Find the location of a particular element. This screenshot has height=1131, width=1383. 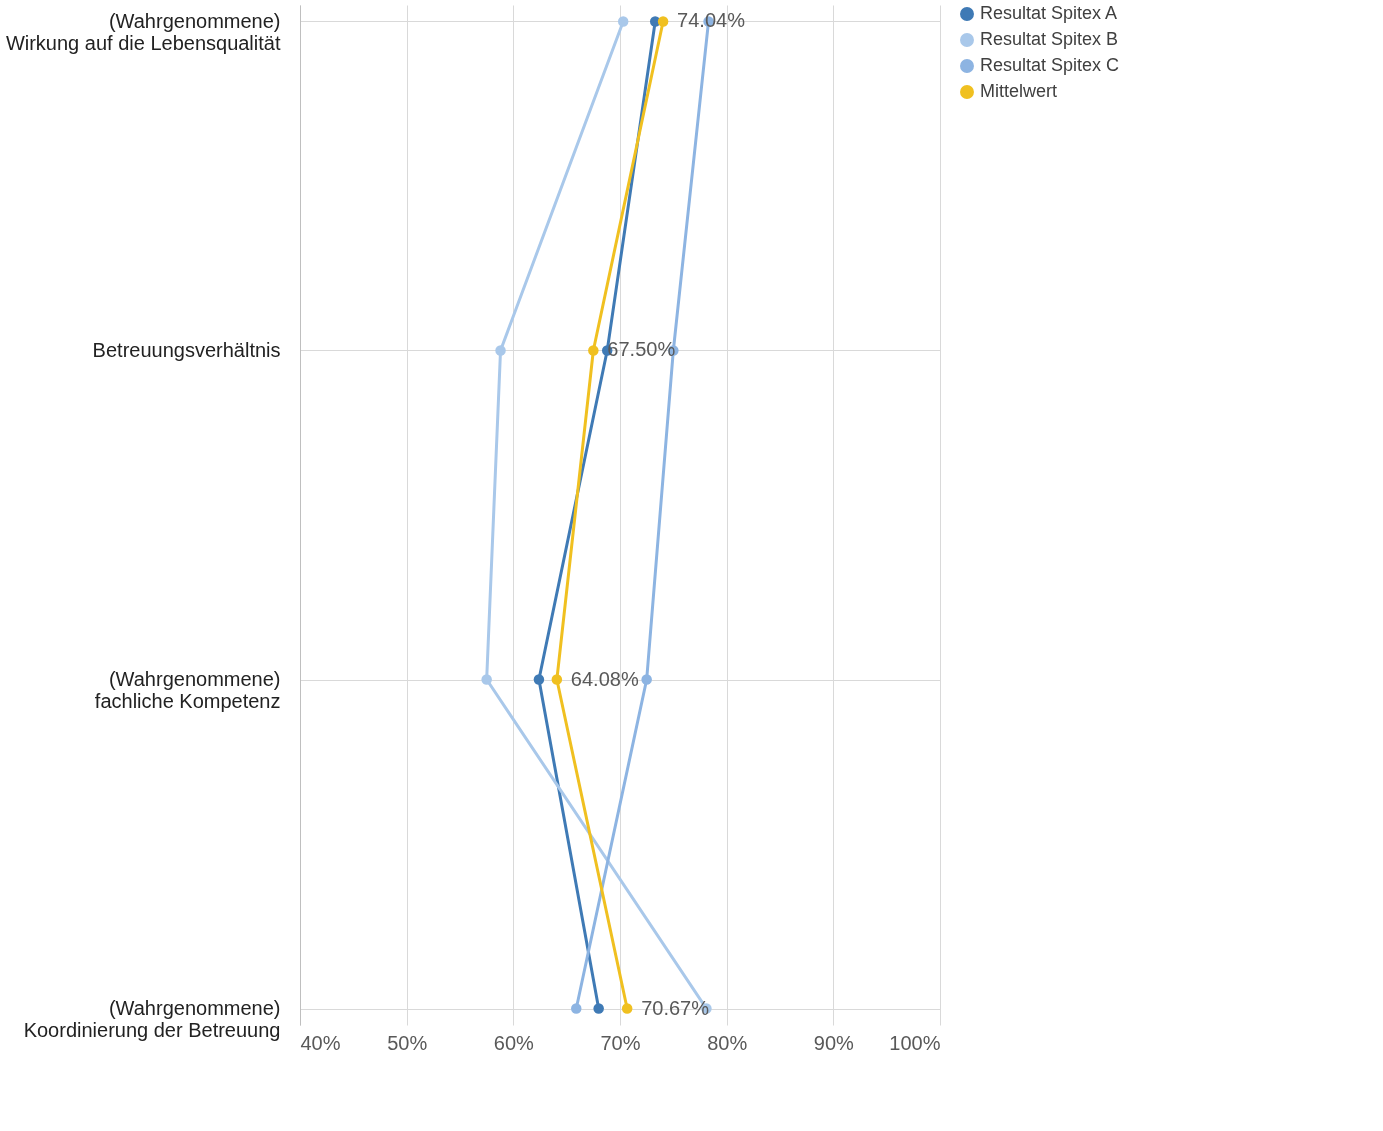

x-tick-label: 50% is located at coordinates (407, 1042).